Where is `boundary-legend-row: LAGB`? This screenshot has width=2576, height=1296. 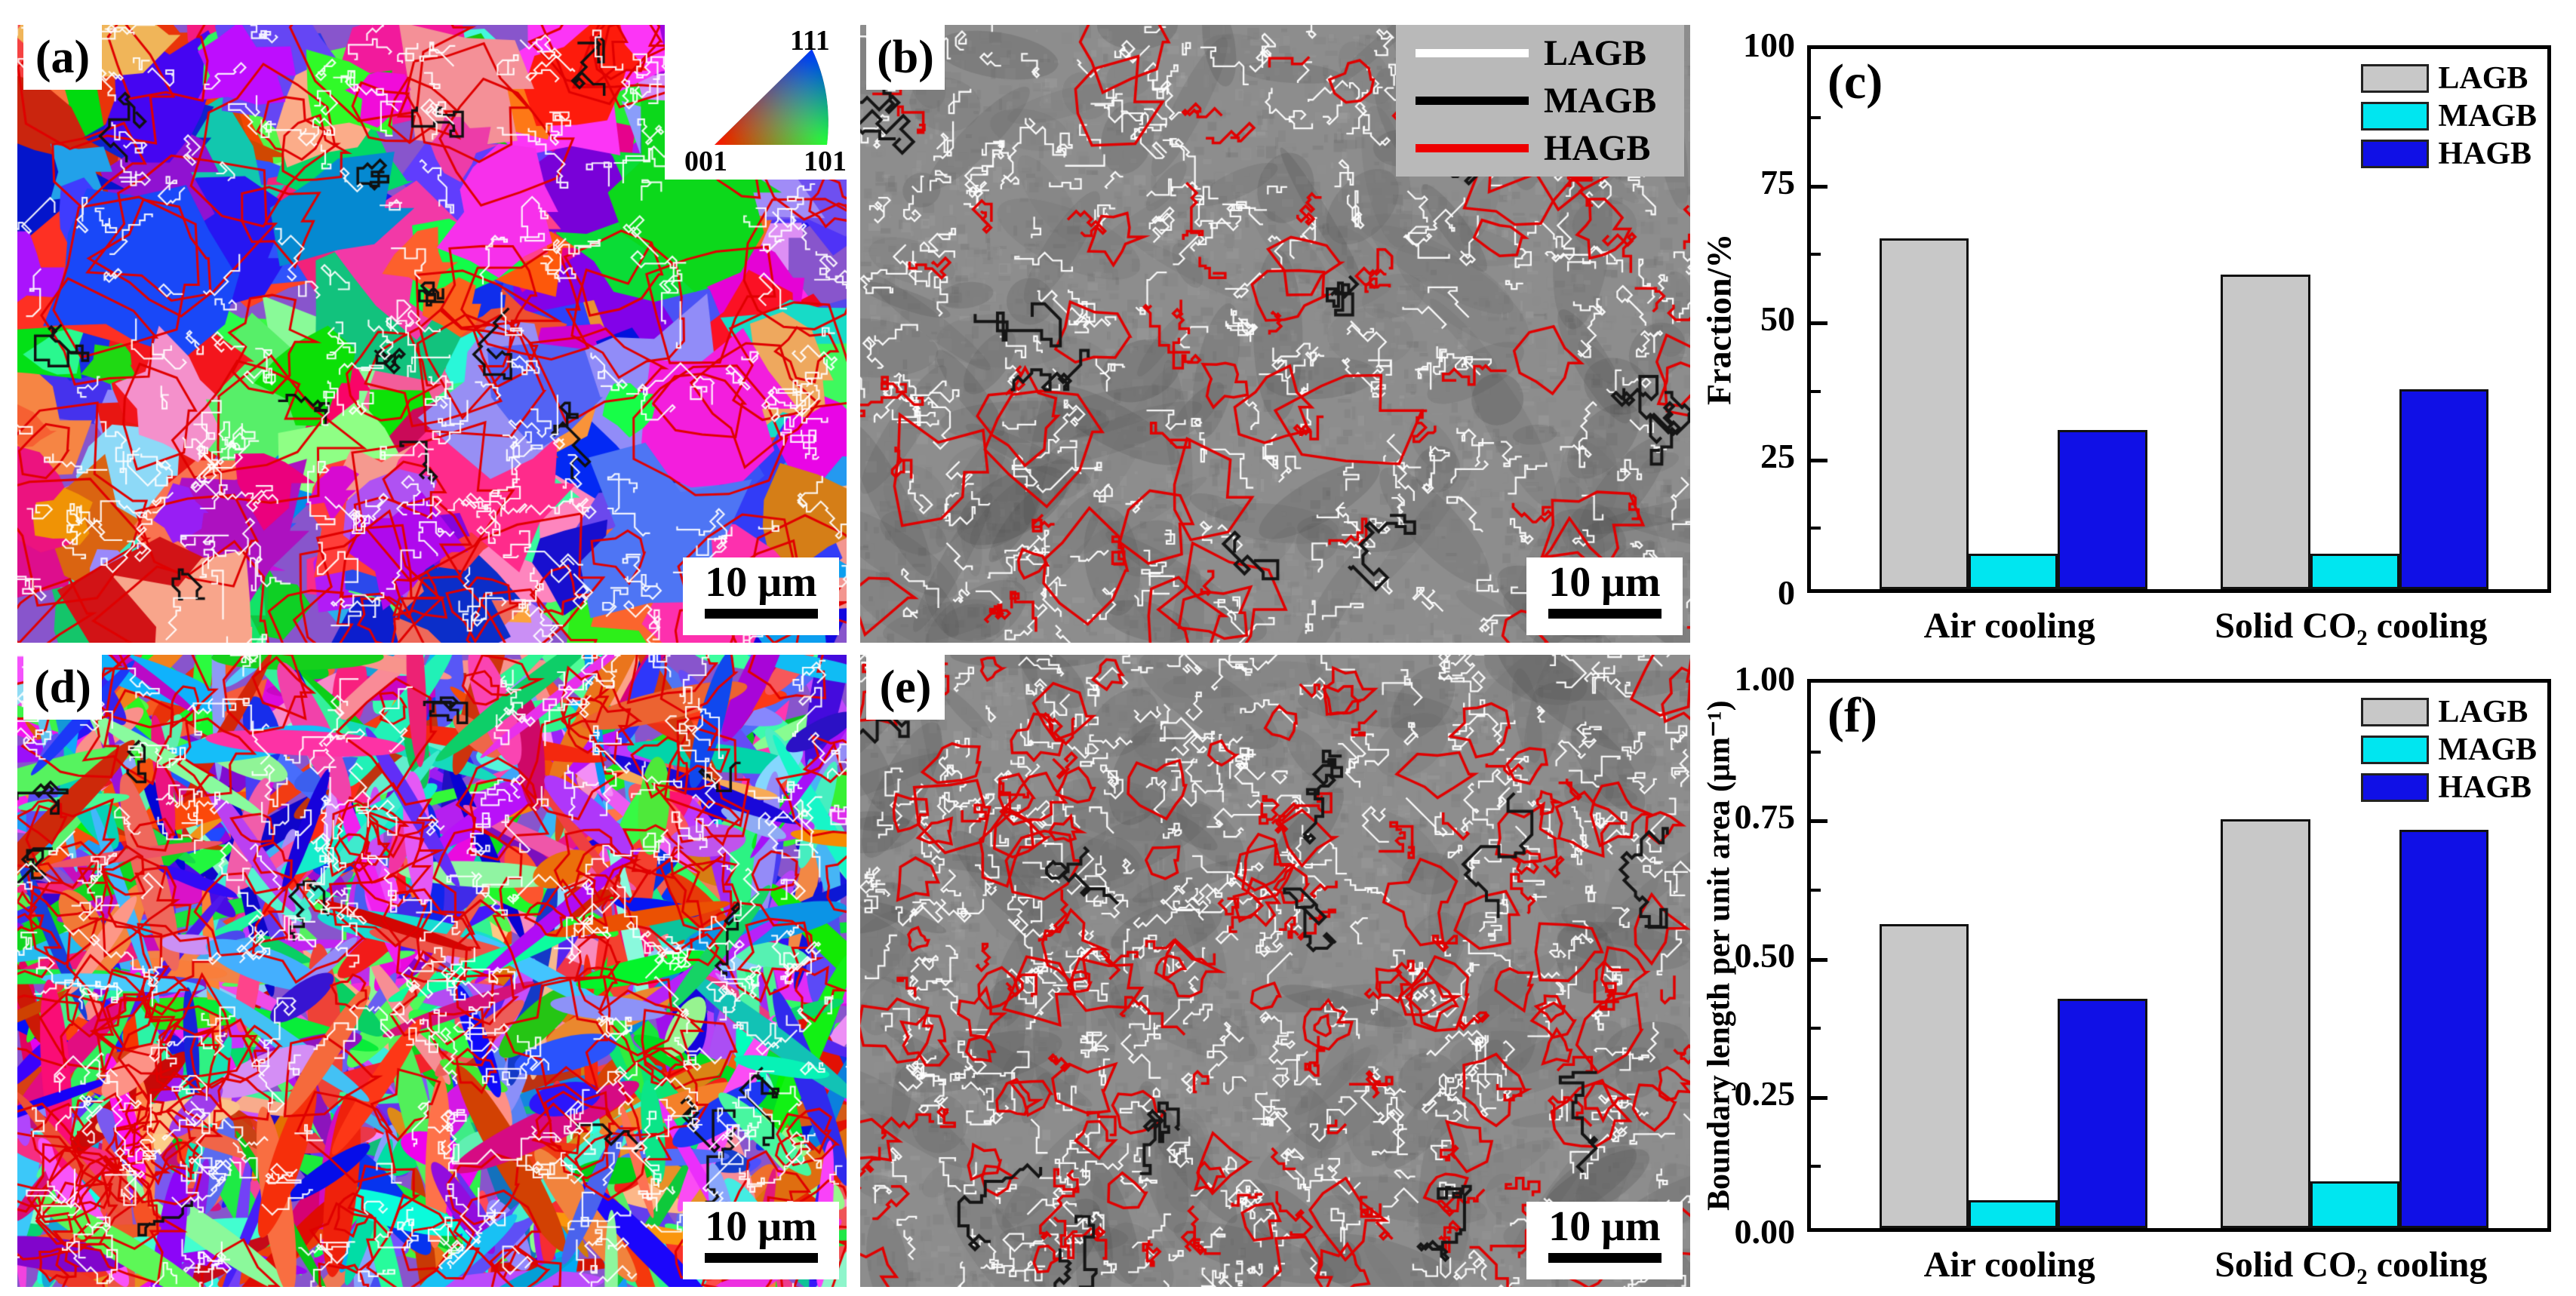
boundary-legend-row: LAGB is located at coordinates (1540, 52).